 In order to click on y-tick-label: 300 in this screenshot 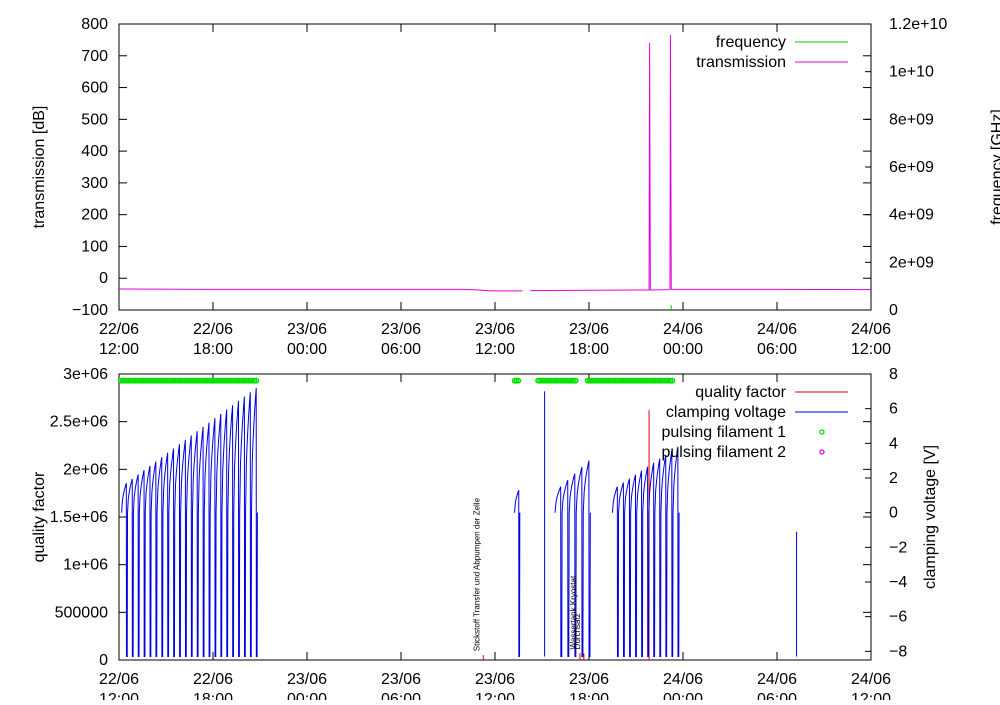, I will do `click(94, 183)`.